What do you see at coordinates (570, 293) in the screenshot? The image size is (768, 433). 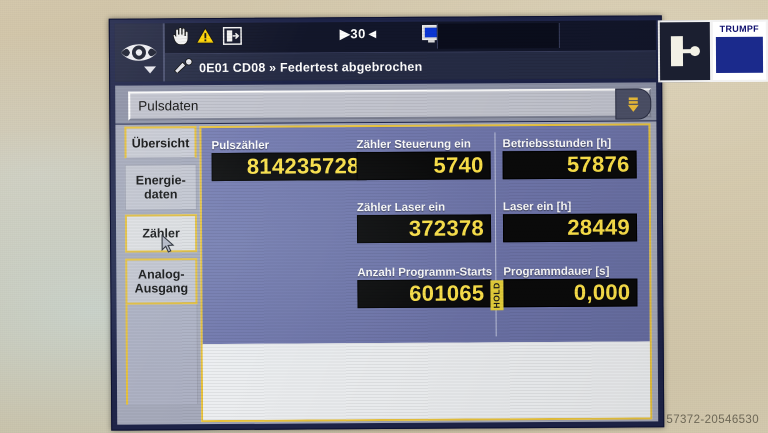 I see `field-value: 0,000` at bounding box center [570, 293].